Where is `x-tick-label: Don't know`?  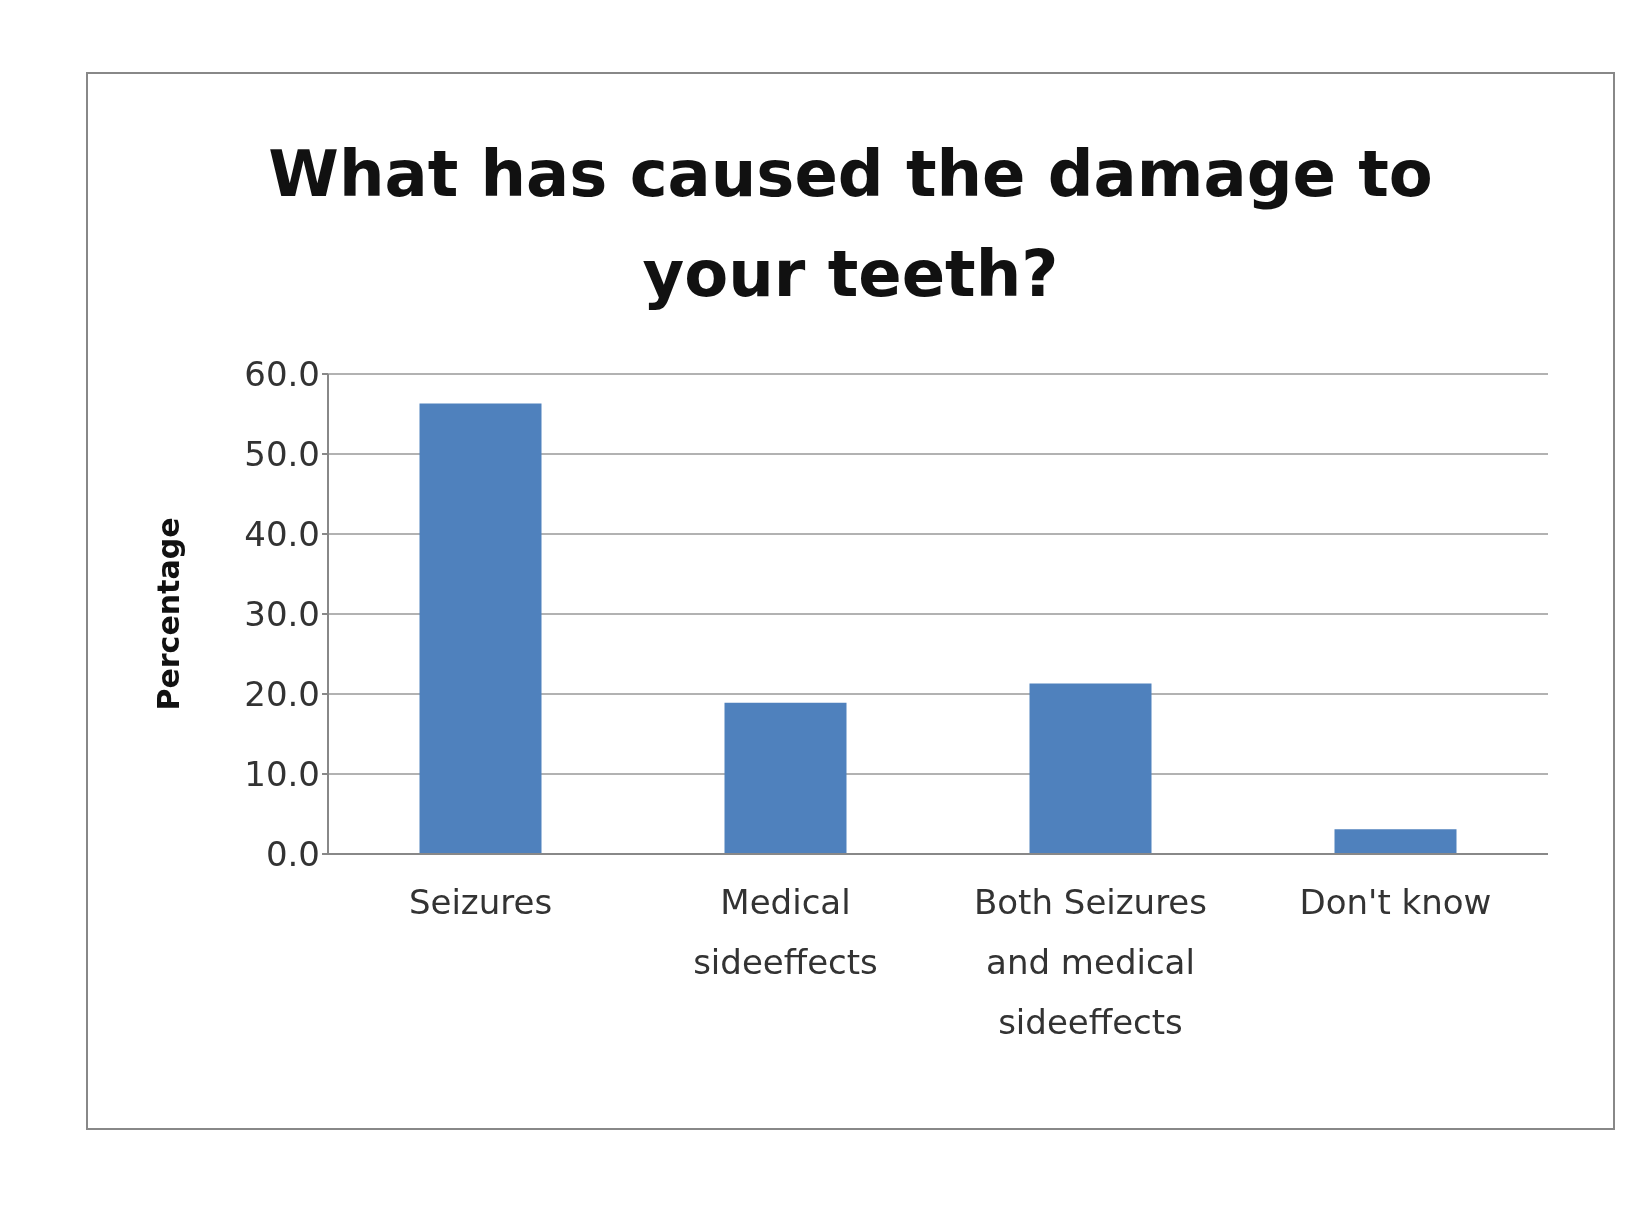 x-tick-label: Don't know is located at coordinates (1395, 902).